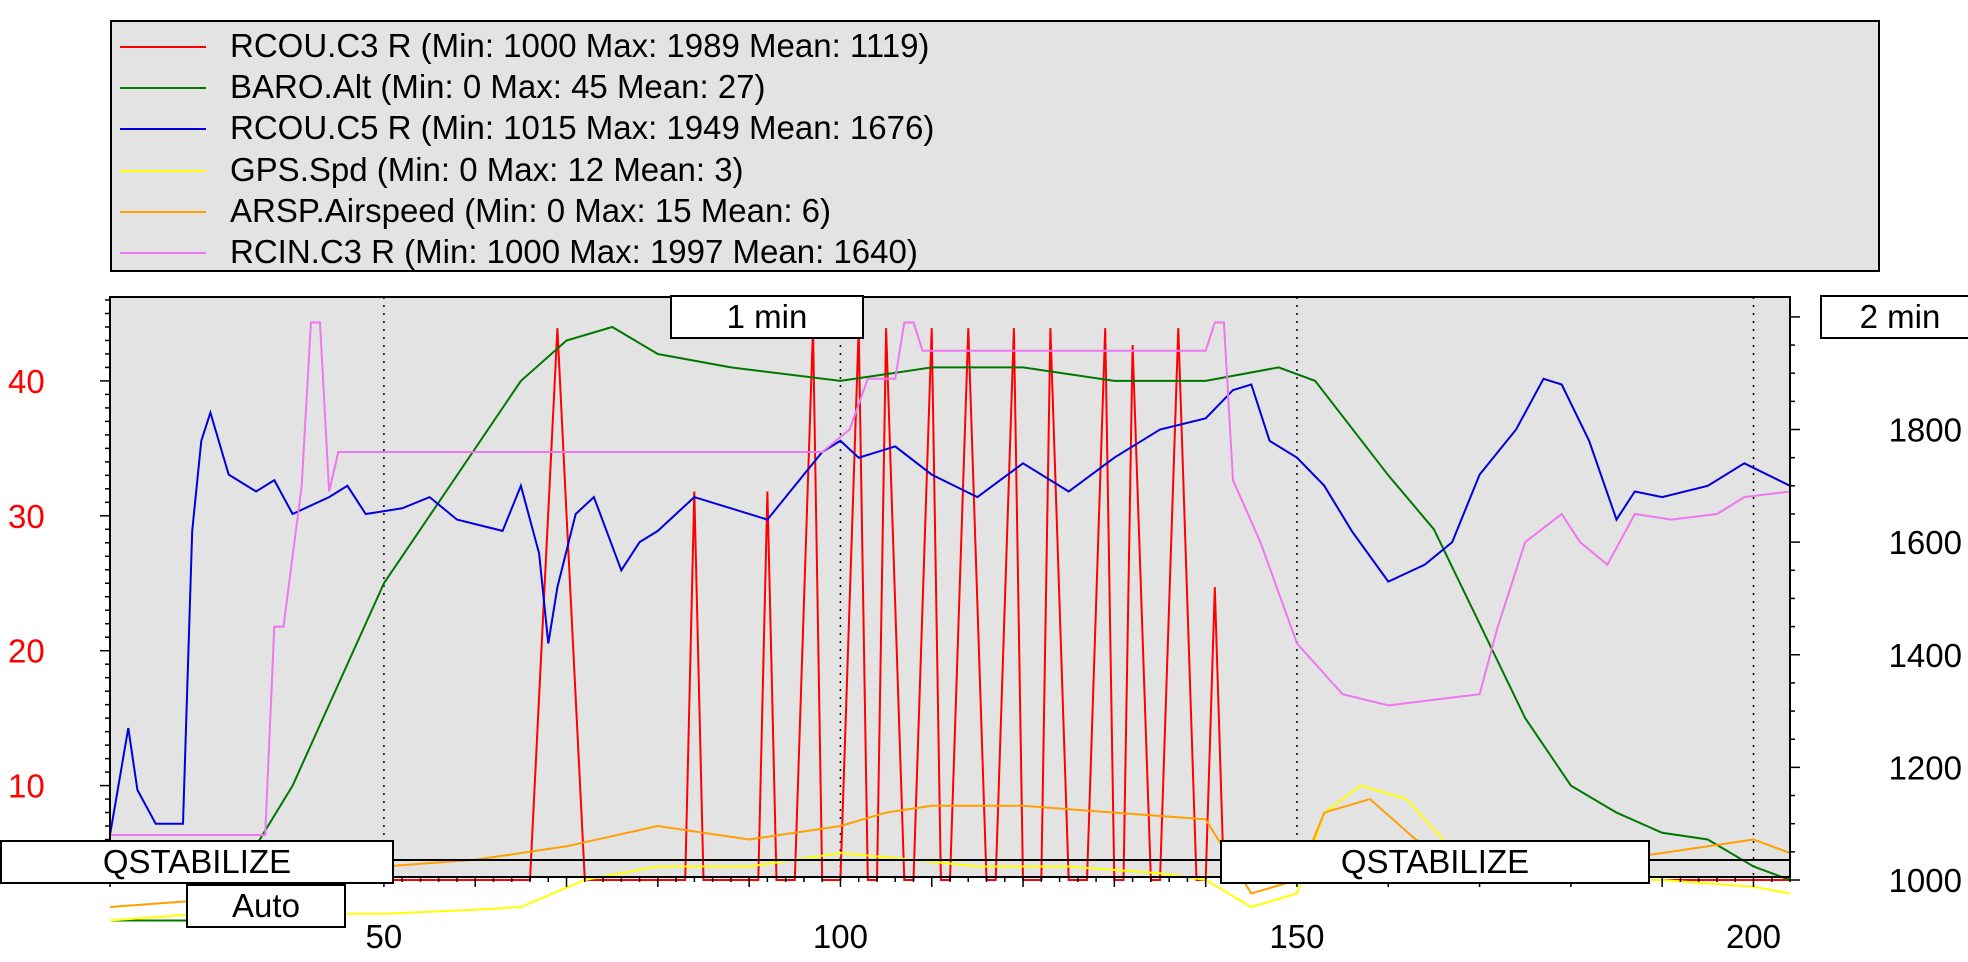  I want to click on left-axis-tick-label: 40, so click(26, 381).